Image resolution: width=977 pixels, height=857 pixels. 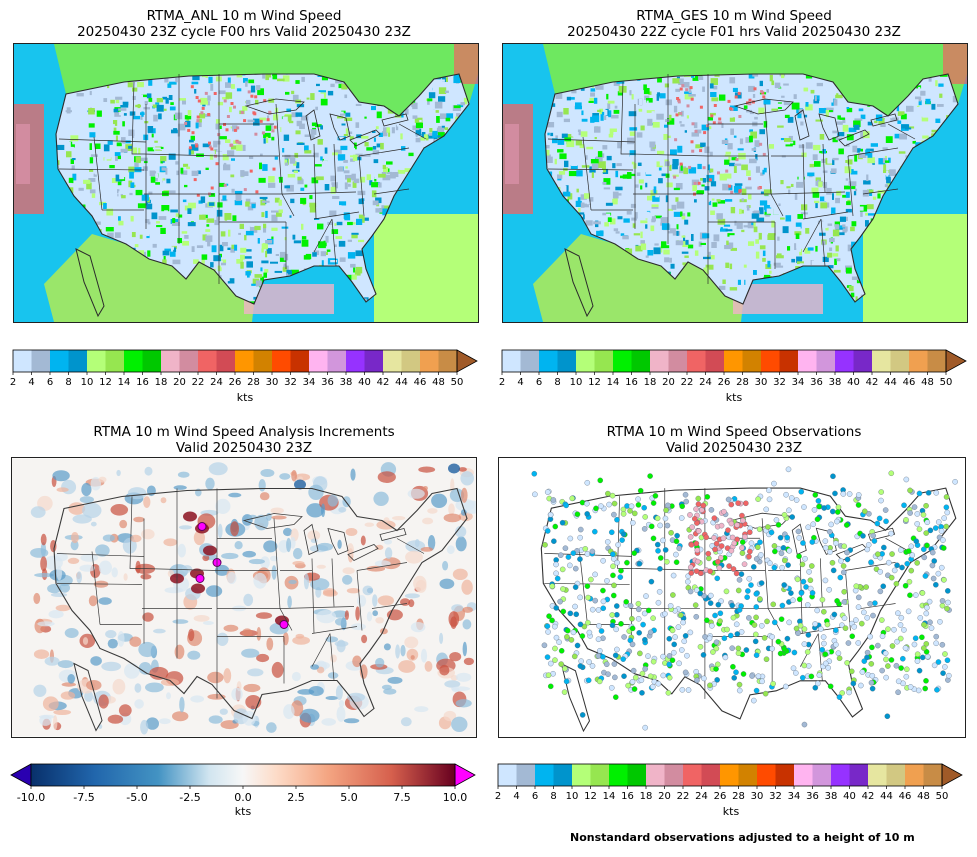 I want to click on colorbar-tick-label: 38, so click(x=835, y=382).